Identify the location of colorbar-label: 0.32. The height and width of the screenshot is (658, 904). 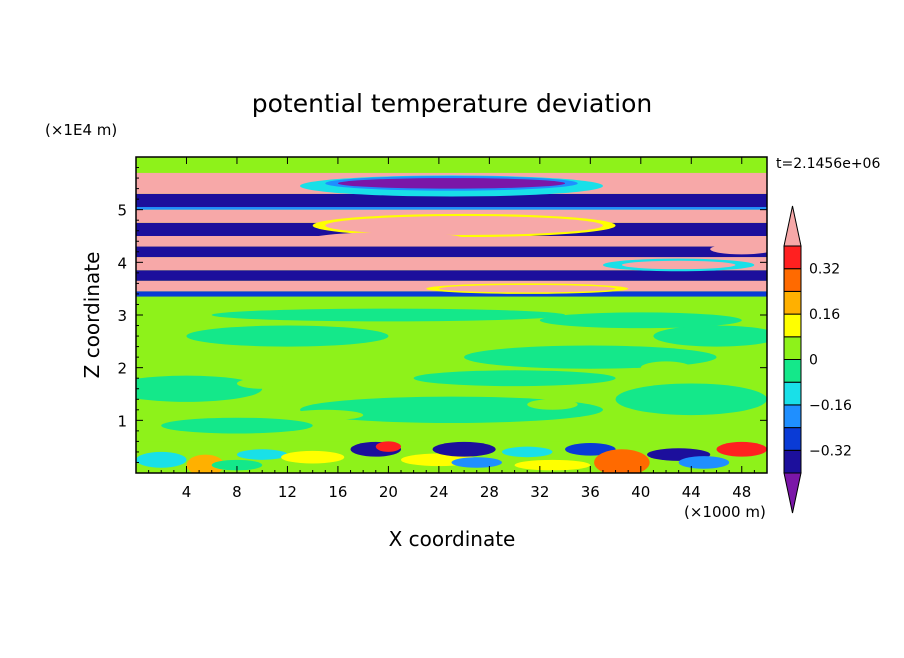
(824, 270).